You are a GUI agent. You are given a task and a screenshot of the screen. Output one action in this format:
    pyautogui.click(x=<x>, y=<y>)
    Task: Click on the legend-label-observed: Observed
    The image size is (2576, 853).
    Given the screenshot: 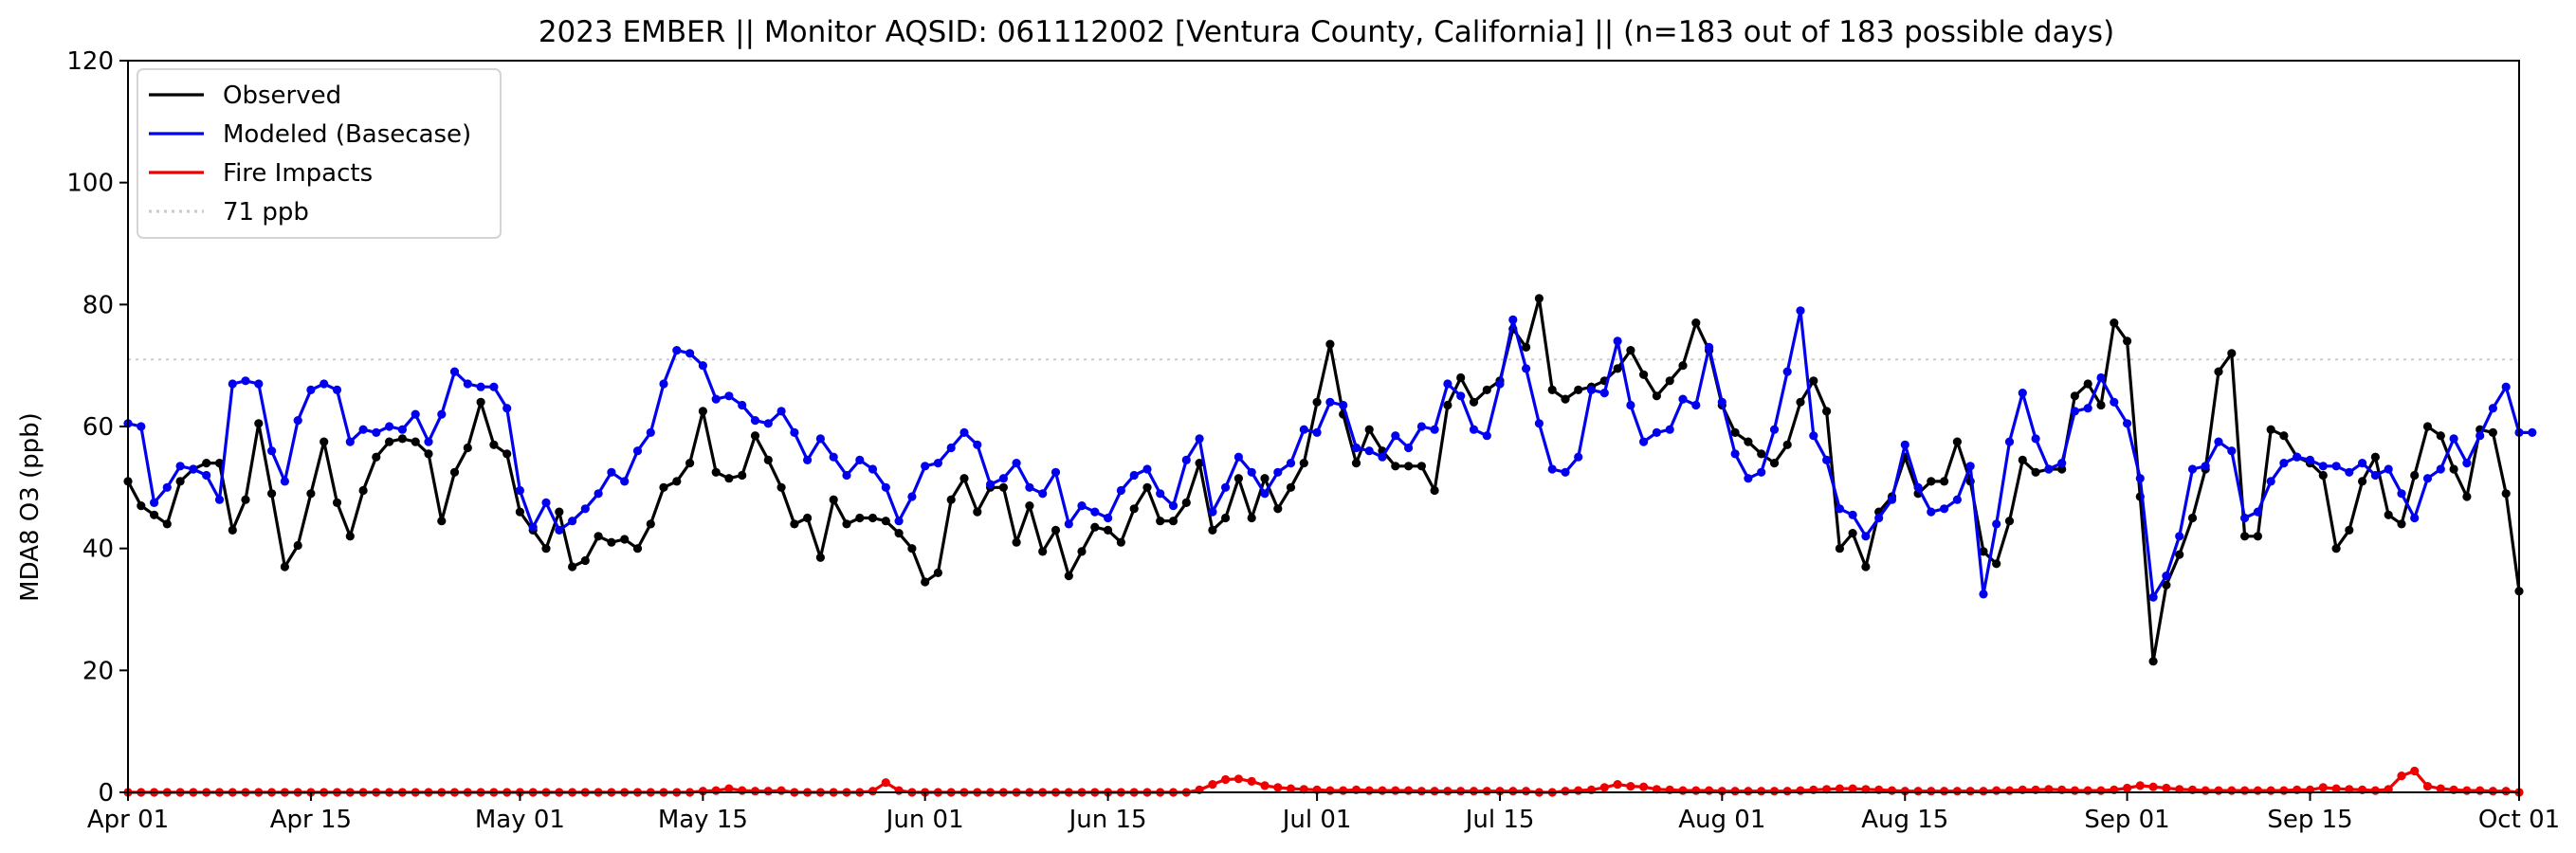 What is the action you would take?
    pyautogui.click(x=282, y=96)
    